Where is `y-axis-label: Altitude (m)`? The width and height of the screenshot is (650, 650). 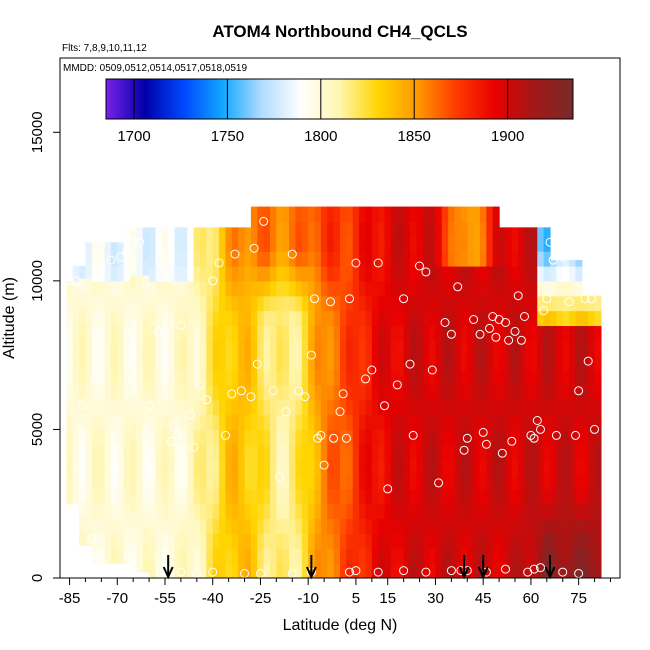 y-axis-label: Altitude (m) is located at coordinates (9, 318).